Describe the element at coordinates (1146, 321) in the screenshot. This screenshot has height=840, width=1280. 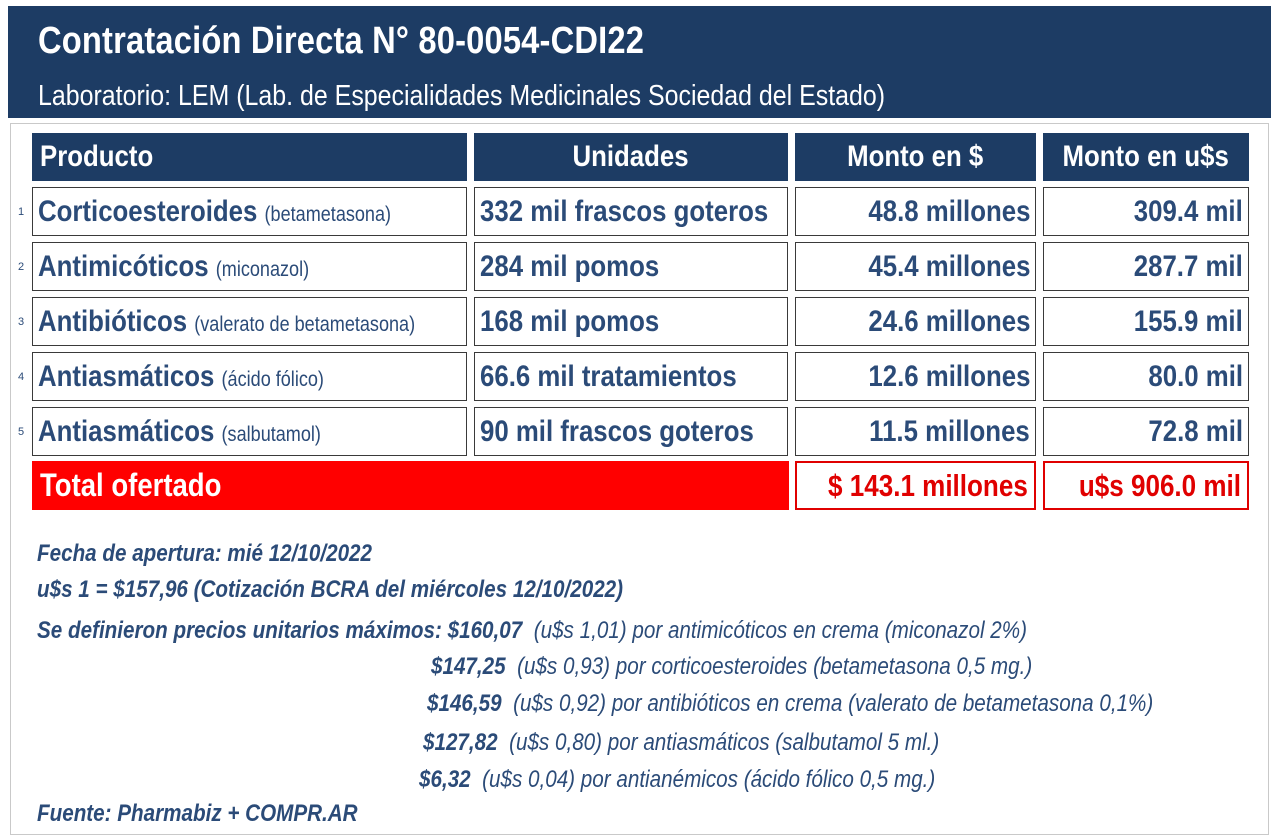
I see `table-cell-usd: 155.9 mil` at that location.